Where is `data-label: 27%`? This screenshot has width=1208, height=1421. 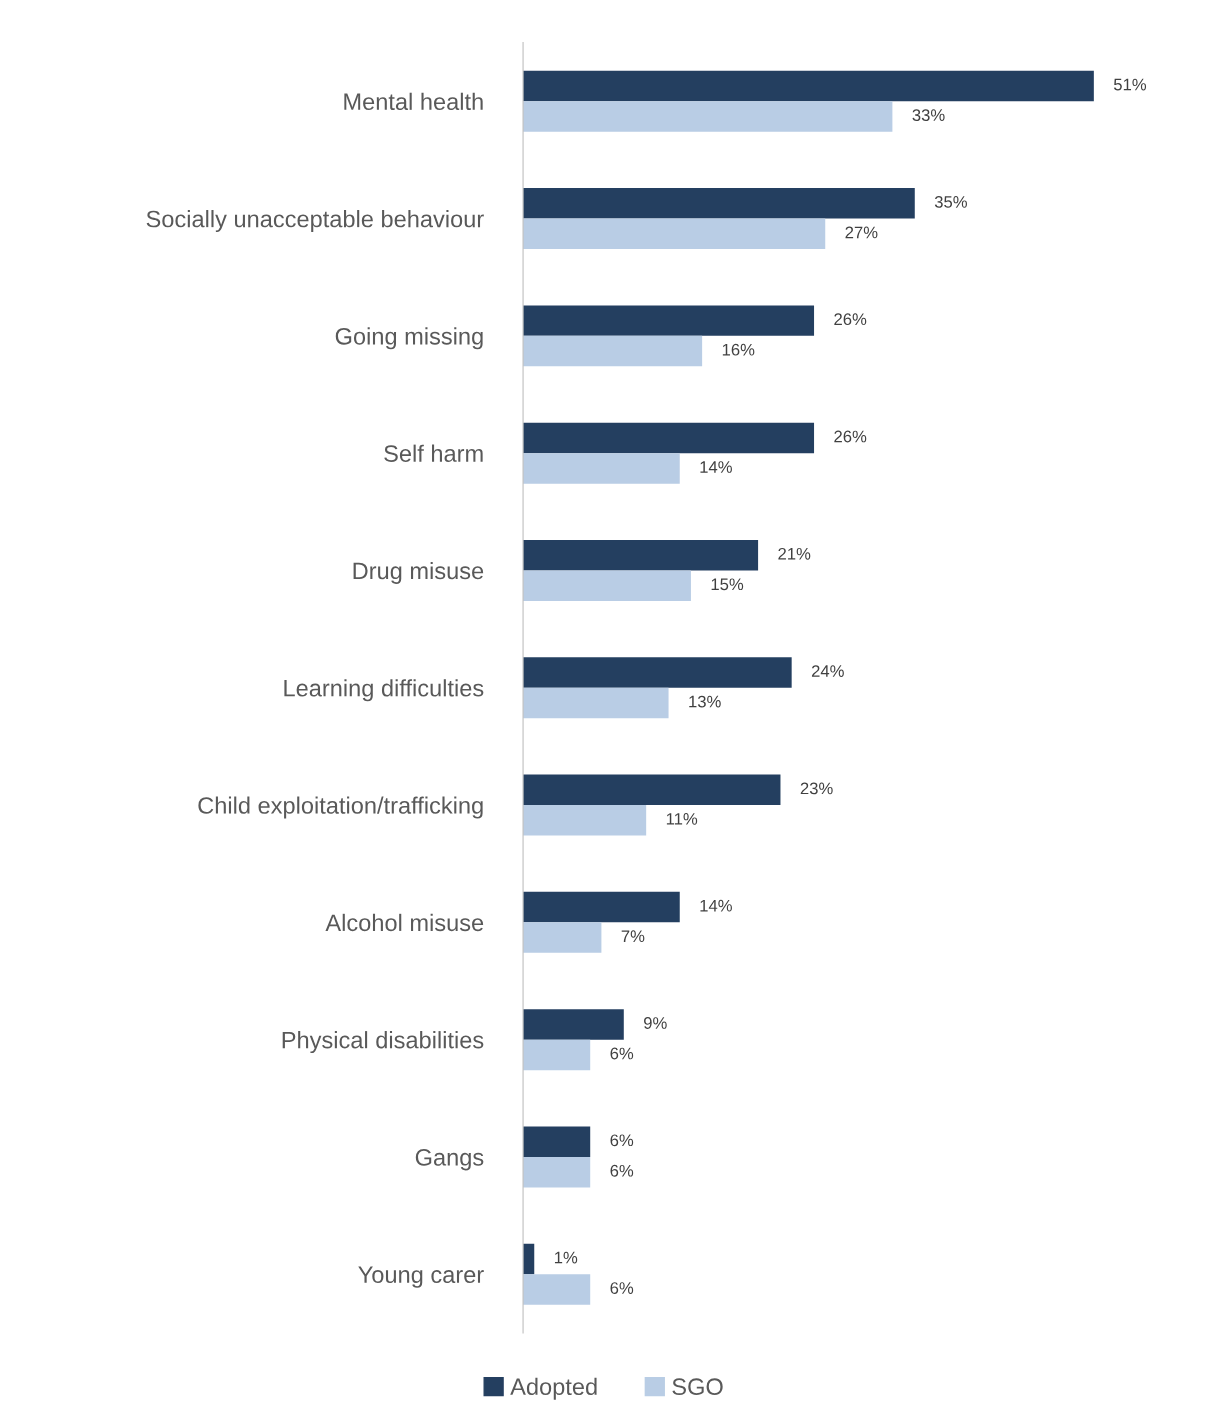
data-label: 27% is located at coordinates (861, 232).